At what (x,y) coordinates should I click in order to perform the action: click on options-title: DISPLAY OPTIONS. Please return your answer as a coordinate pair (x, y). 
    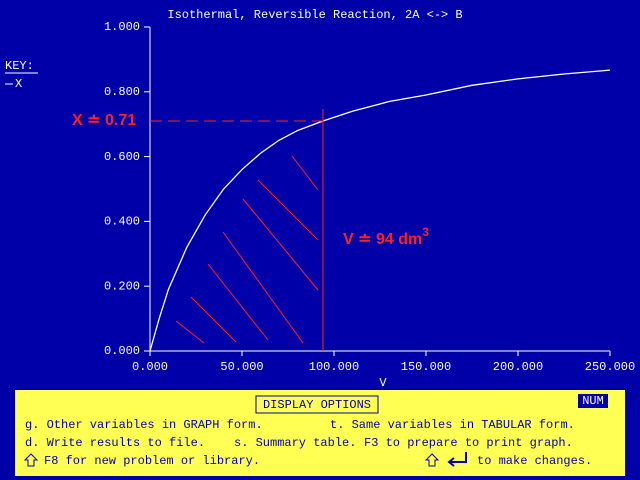
    Looking at the image, I should click on (317, 405).